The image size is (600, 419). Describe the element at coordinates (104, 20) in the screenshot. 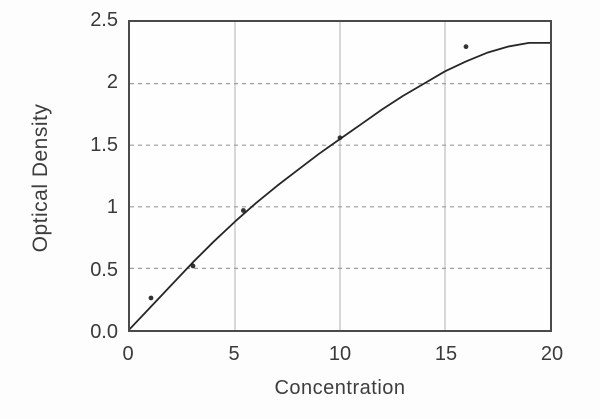

I see `y-tick-label: 2.5` at that location.